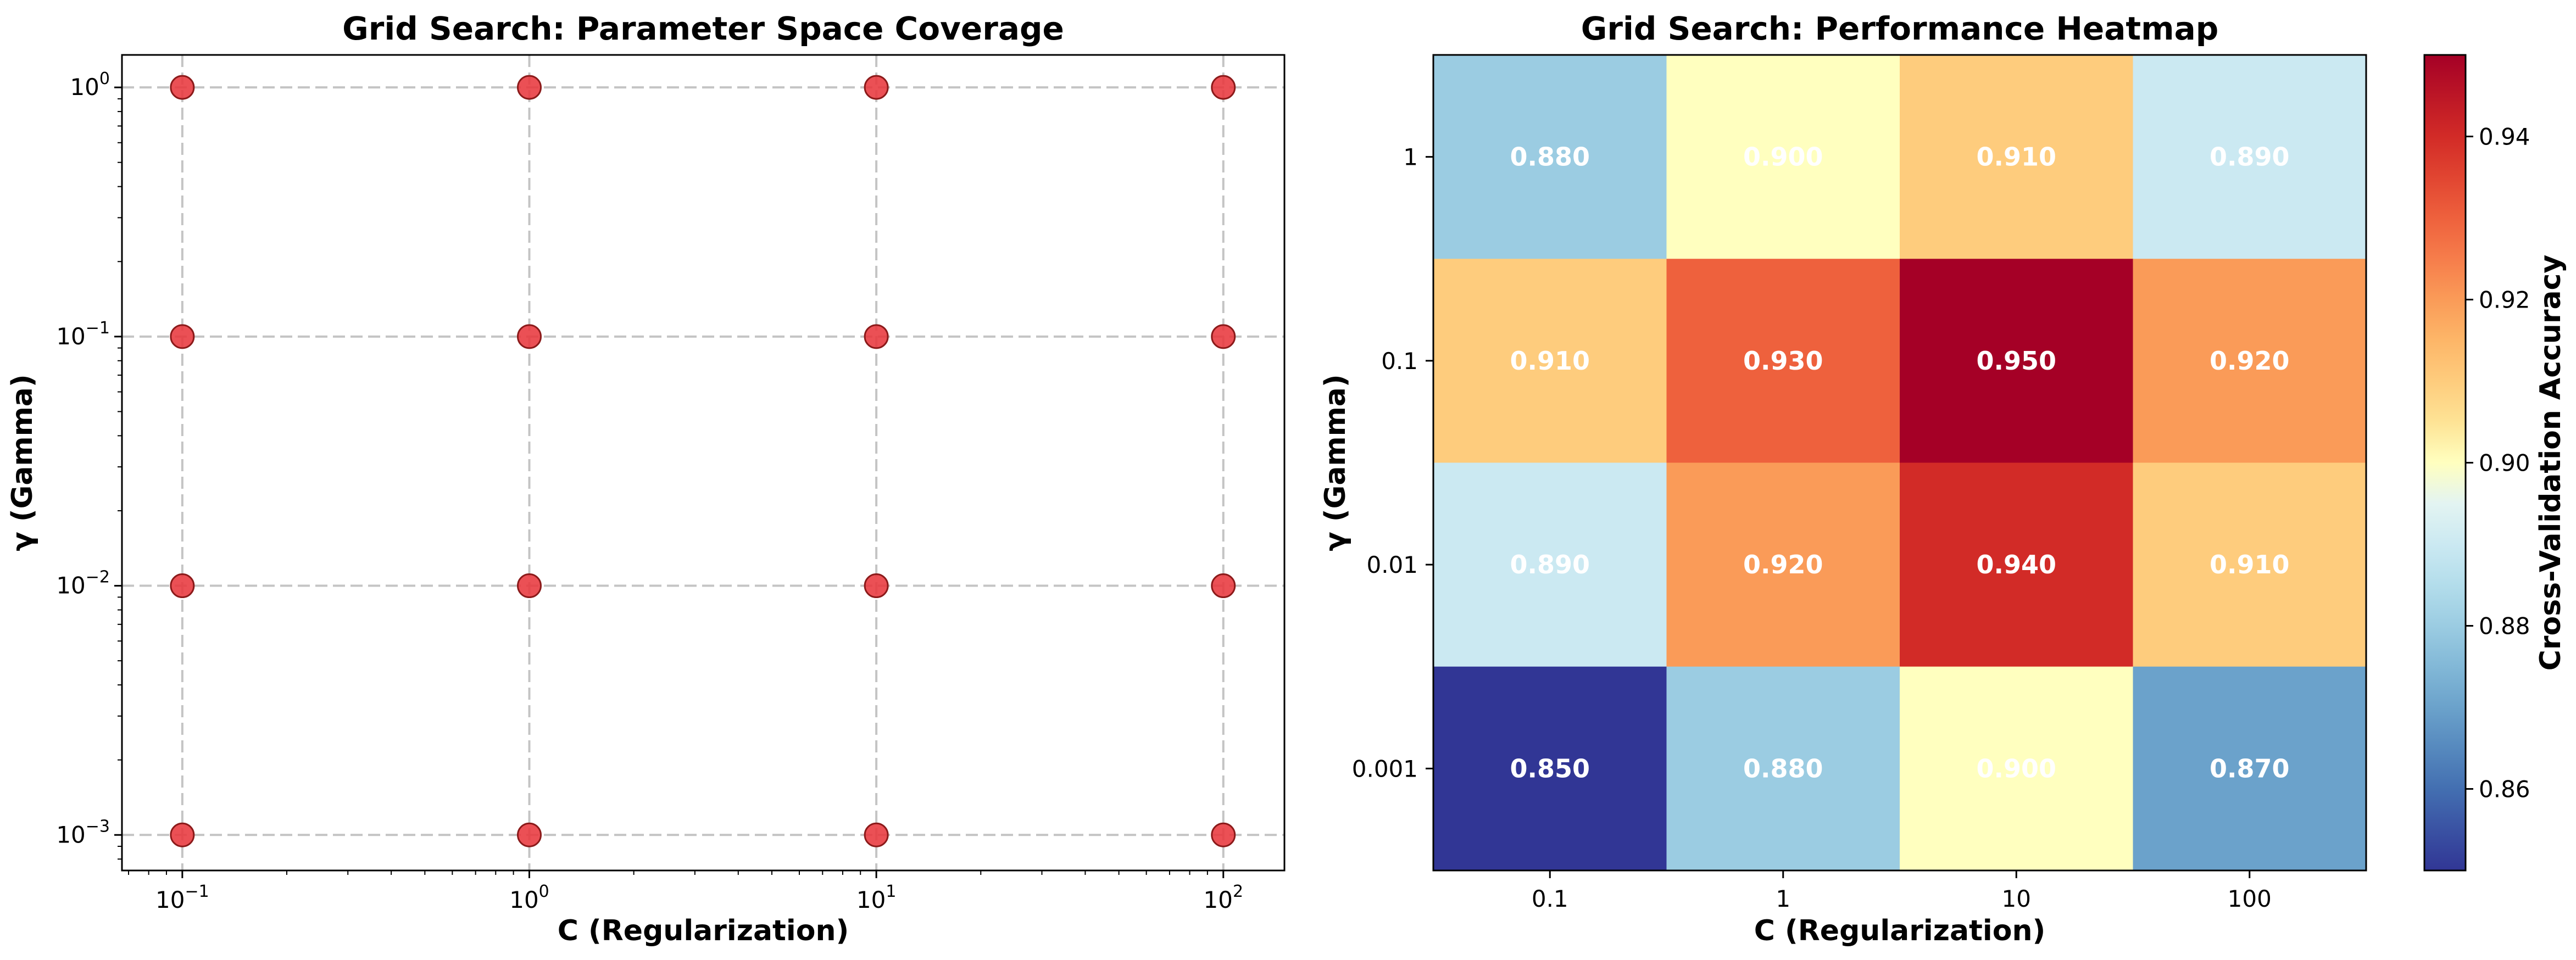 This screenshot has height=960, width=2576. I want to click on colorbar-tick-label: 0.94, so click(2504, 137).